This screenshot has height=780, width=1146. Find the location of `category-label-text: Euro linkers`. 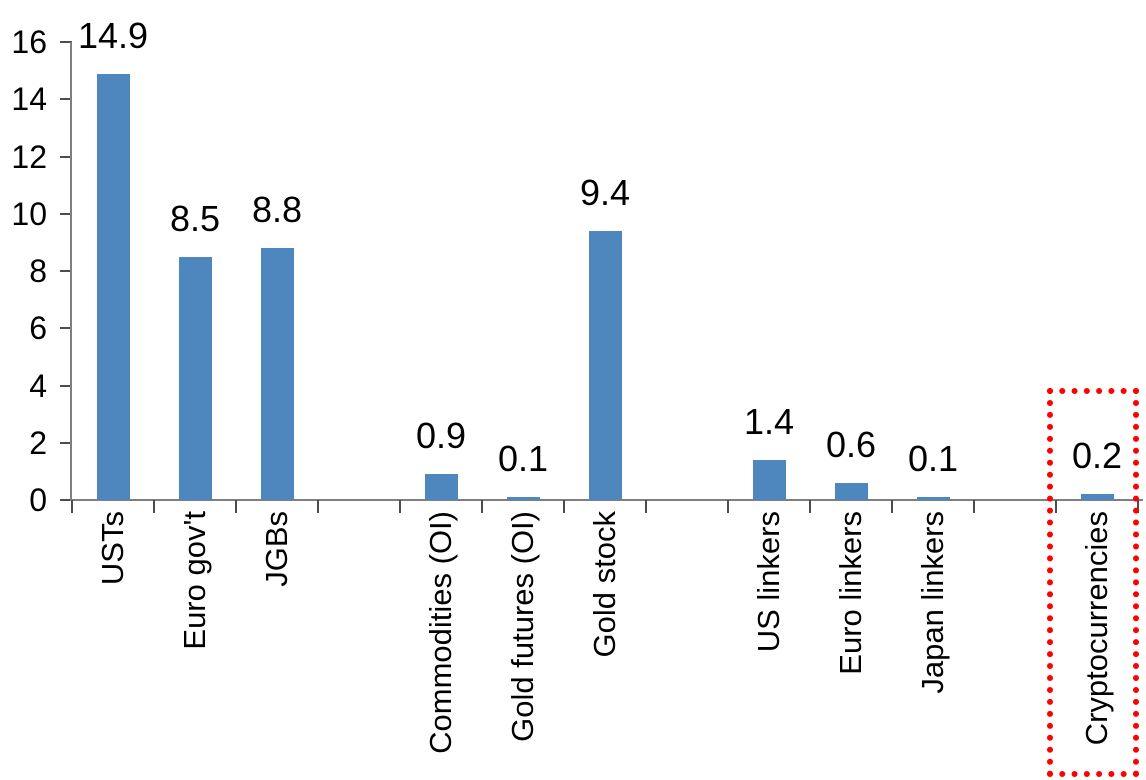

category-label-text: Euro linkers is located at coordinates (850, 593).